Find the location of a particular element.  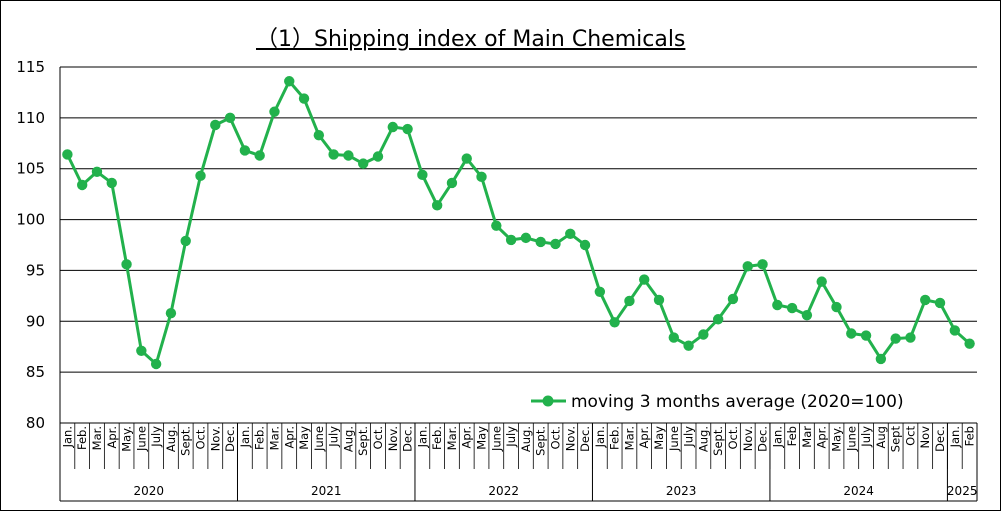

chart-title: （1）Shipping index of Main Chemicals is located at coordinates (471, 39).